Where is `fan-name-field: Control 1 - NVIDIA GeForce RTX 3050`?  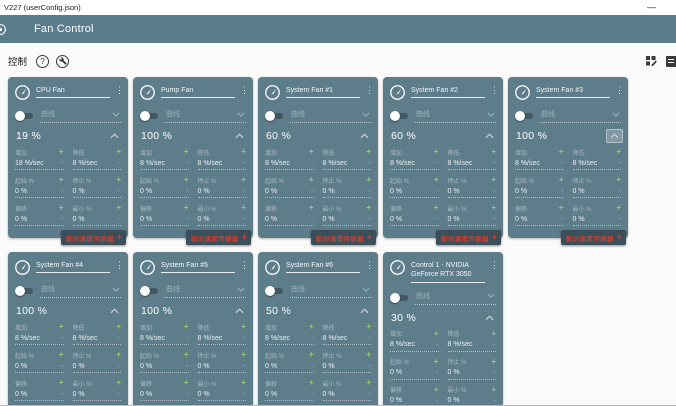
fan-name-field: Control 1 - NVIDIA GeForce RTX 3050 is located at coordinates (448, 270).